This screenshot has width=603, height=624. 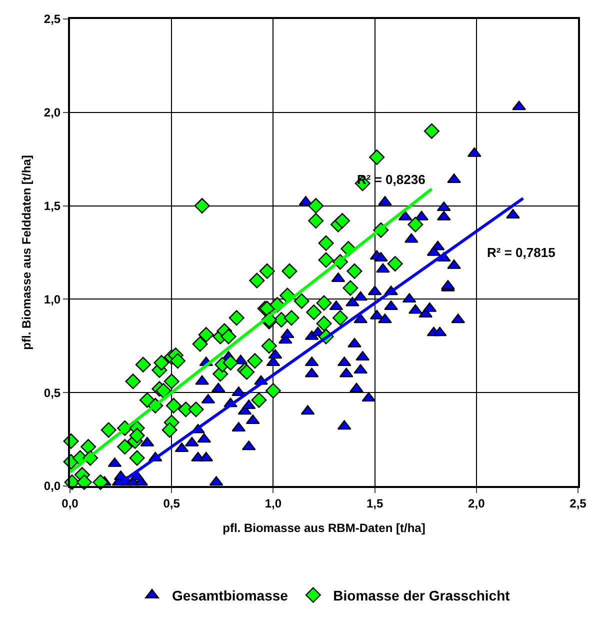 I want to click on annotation: R² = 0,7815, so click(x=521, y=252).